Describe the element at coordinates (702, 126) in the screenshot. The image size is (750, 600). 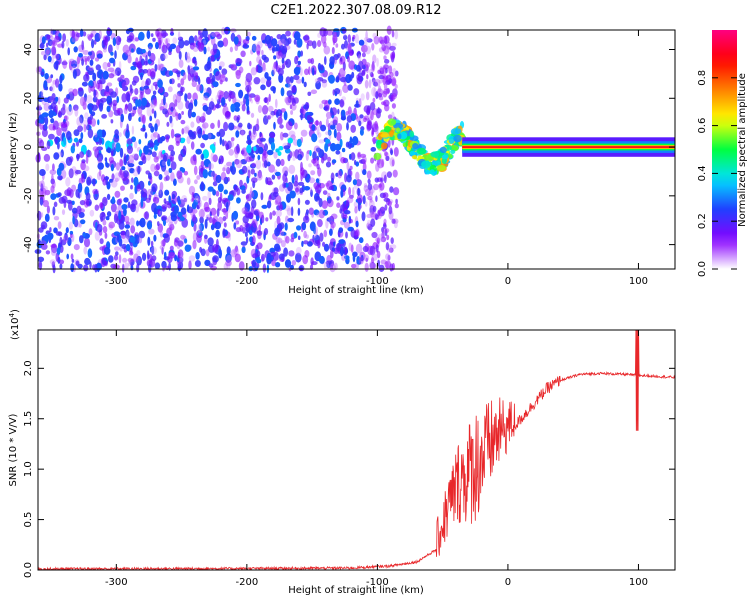
I see `colorbar-tick-label: 0.6` at that location.